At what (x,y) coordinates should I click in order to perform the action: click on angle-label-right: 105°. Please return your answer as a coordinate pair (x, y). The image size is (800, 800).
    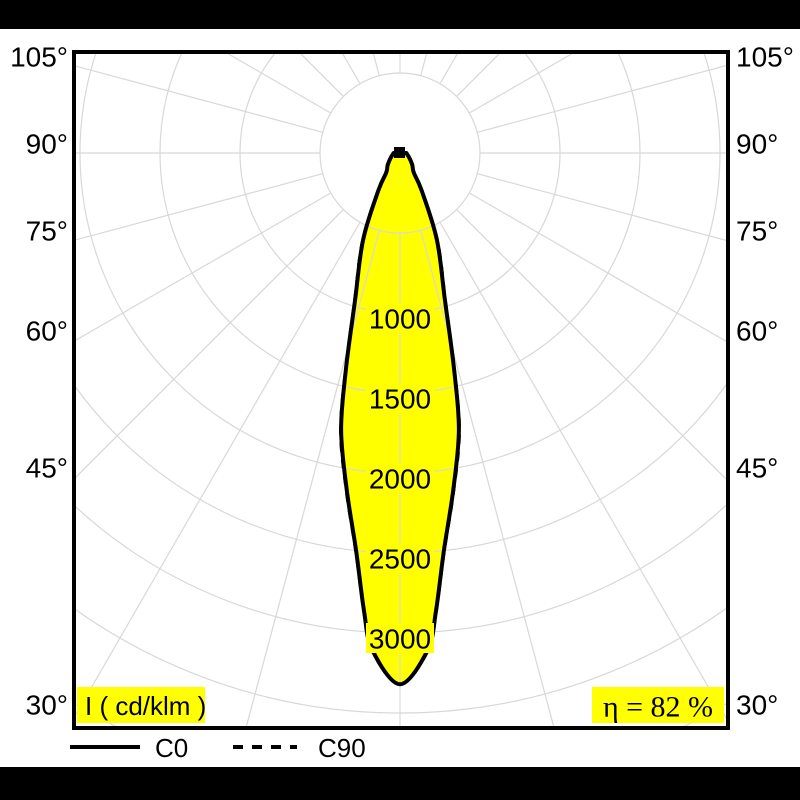
    Looking at the image, I should click on (765, 57).